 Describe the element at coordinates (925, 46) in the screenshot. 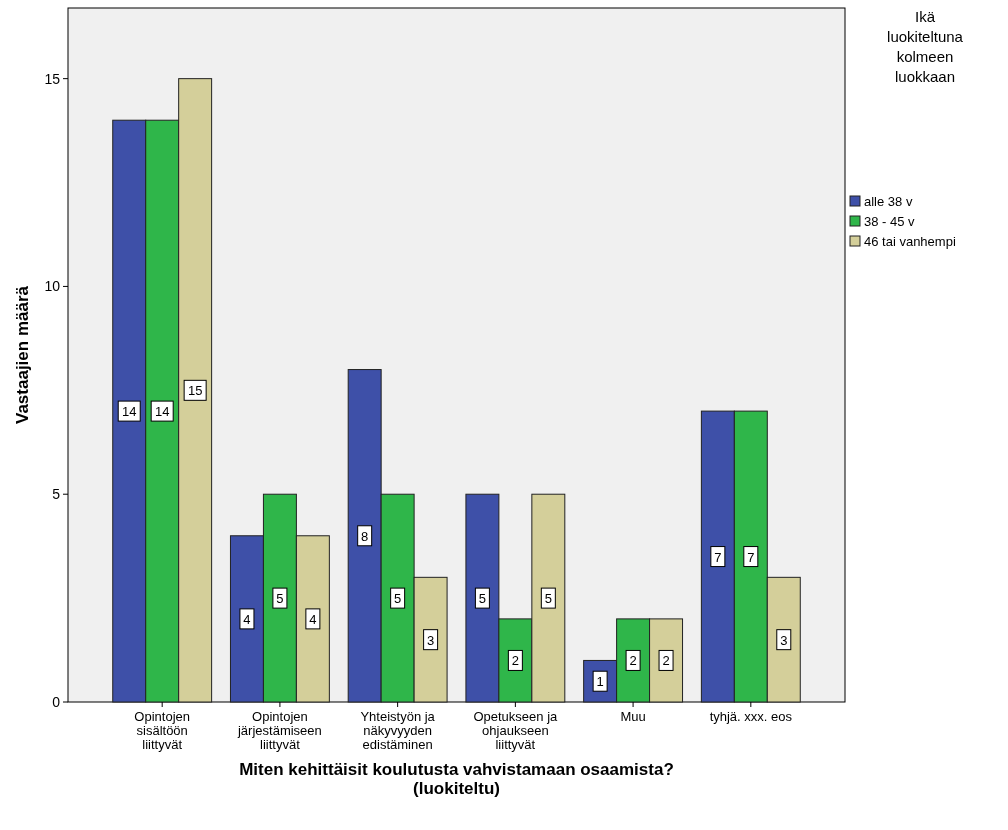

I see `legend-title: Ikä luokiteltuna kolmeen luokkaan` at that location.